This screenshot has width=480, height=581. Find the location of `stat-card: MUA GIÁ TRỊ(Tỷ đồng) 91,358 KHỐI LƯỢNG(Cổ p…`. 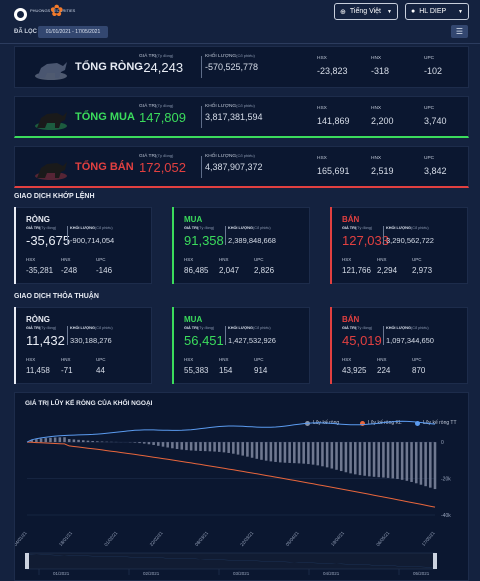

stat-card: MUA GIÁ TRỊ(Tỷ đồng) 91,358 KHỐI LƯỢNG(Cổ p… is located at coordinates (241, 245).